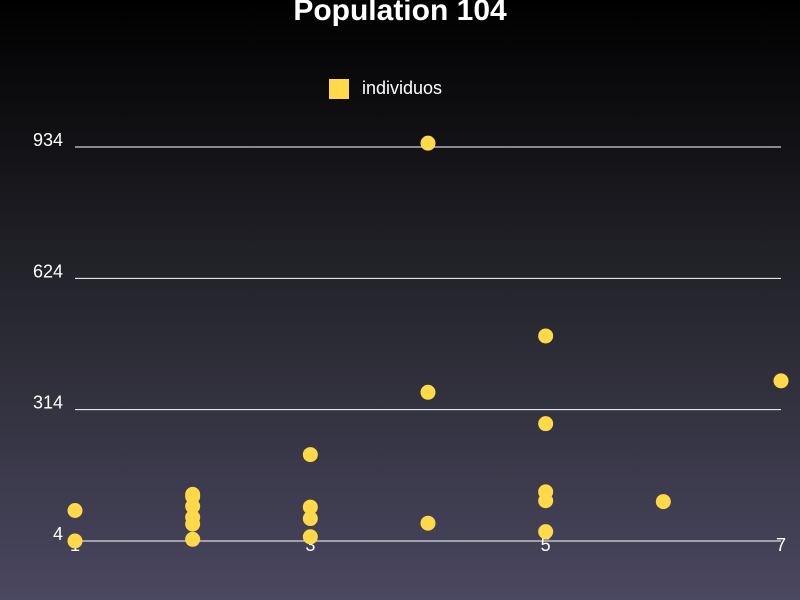 Image resolution: width=800 pixels, height=600 pixels. I want to click on y-tick-label: 934, so click(48, 140).